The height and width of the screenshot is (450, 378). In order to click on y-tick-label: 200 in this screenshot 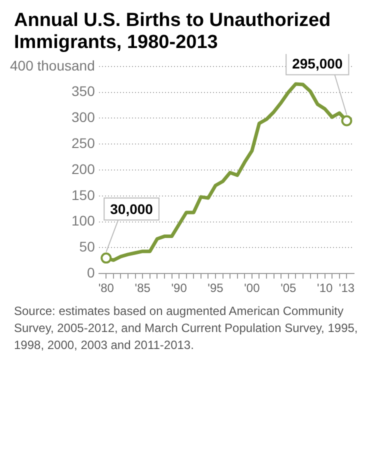, I will do `click(83, 168)`.